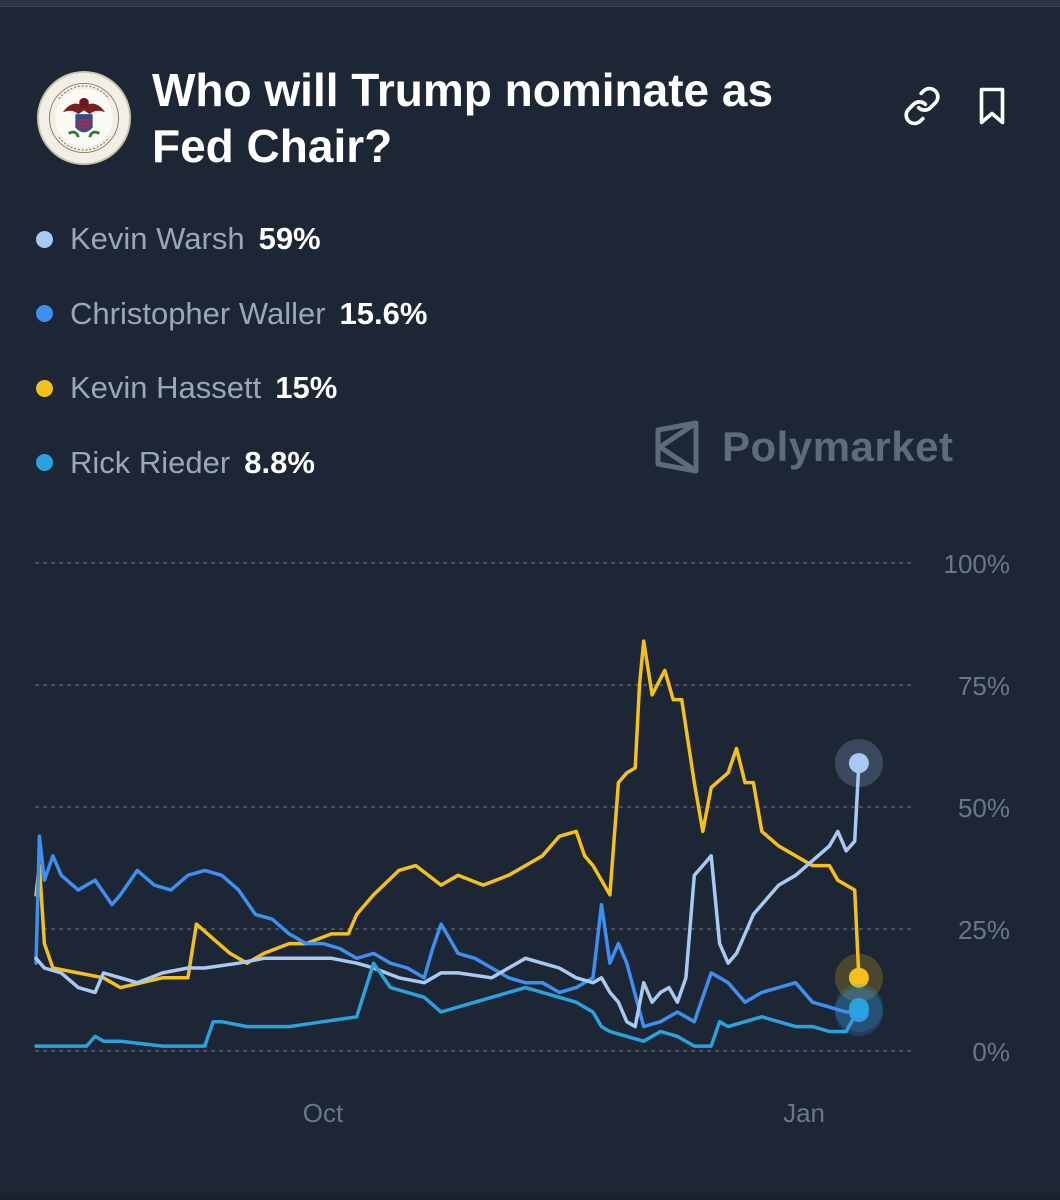 This screenshot has height=1200, width=1060. I want to click on header-actions, so click(957, 106).